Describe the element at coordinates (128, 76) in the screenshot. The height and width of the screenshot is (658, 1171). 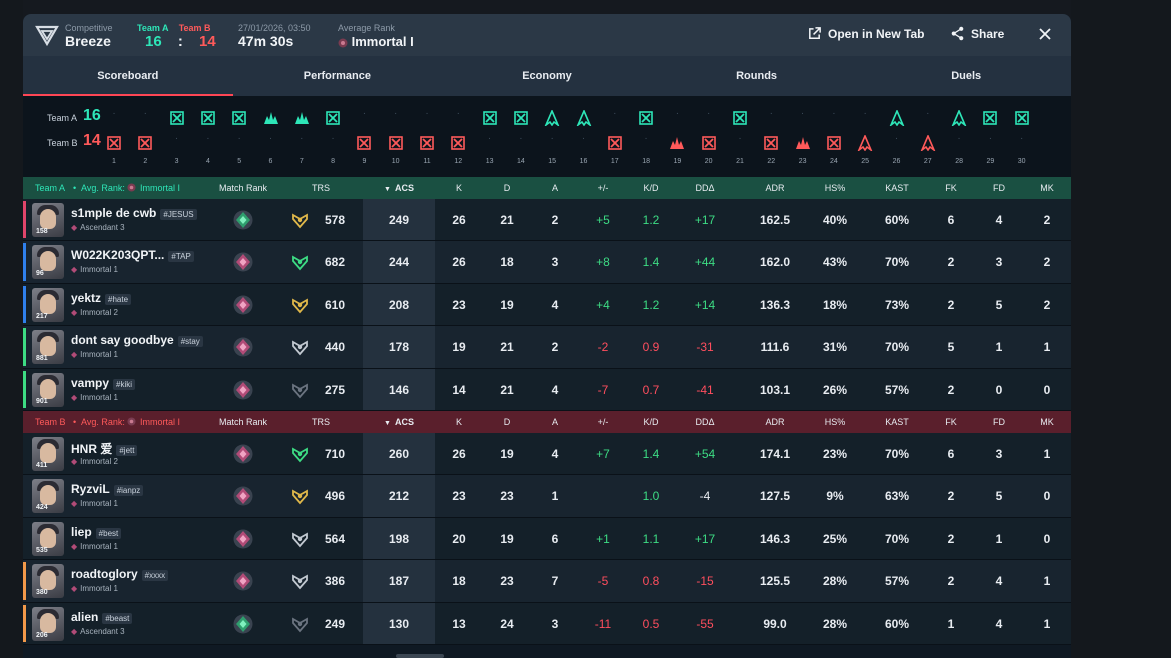
I see `tab-scoreboard: Scoreboard` at that location.